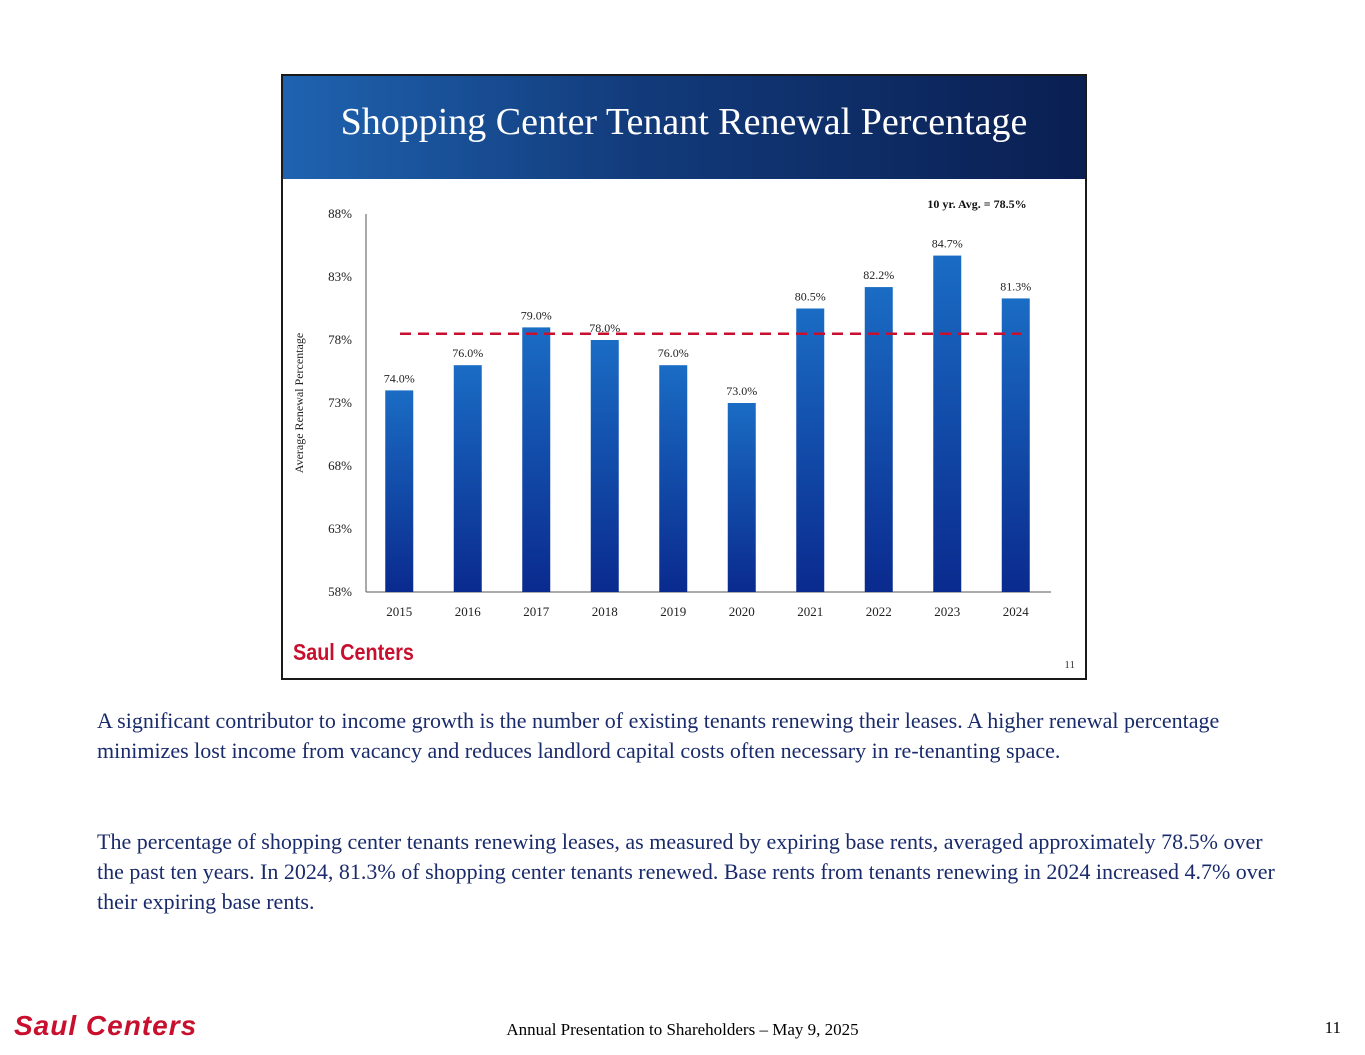 Image resolution: width=1365 pixels, height=1055 pixels. Describe the element at coordinates (947, 244) in the screenshot. I see `bar-data-label: 84.7%` at that location.